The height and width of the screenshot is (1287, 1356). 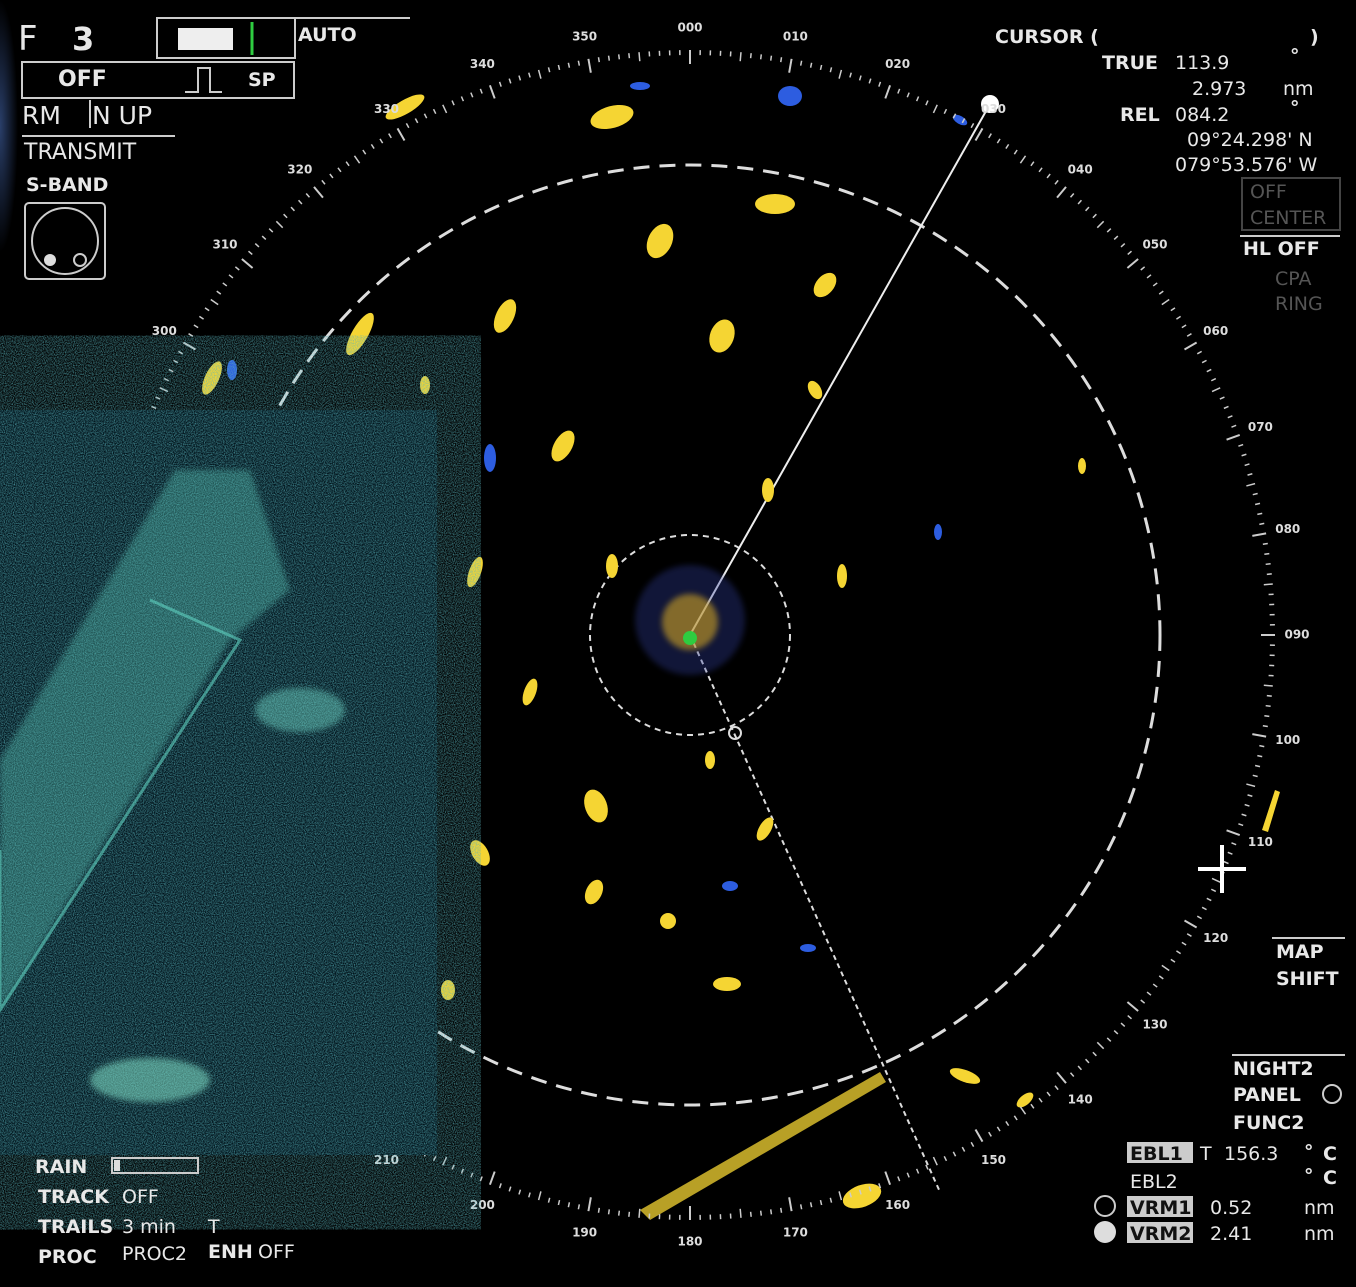 I want to click on map-shift: MAP, so click(x=1300, y=952).